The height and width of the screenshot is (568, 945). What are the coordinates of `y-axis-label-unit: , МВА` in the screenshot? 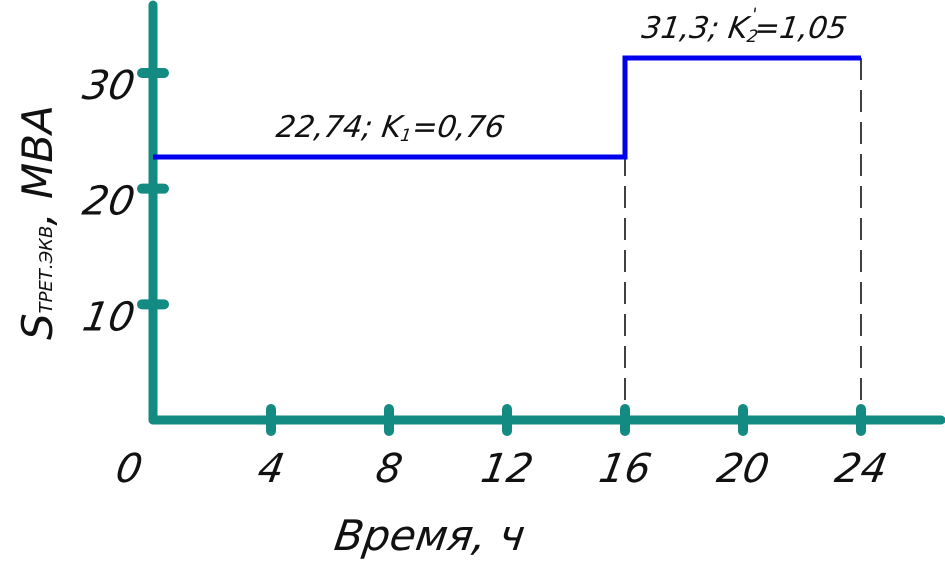 It's located at (37, 165).